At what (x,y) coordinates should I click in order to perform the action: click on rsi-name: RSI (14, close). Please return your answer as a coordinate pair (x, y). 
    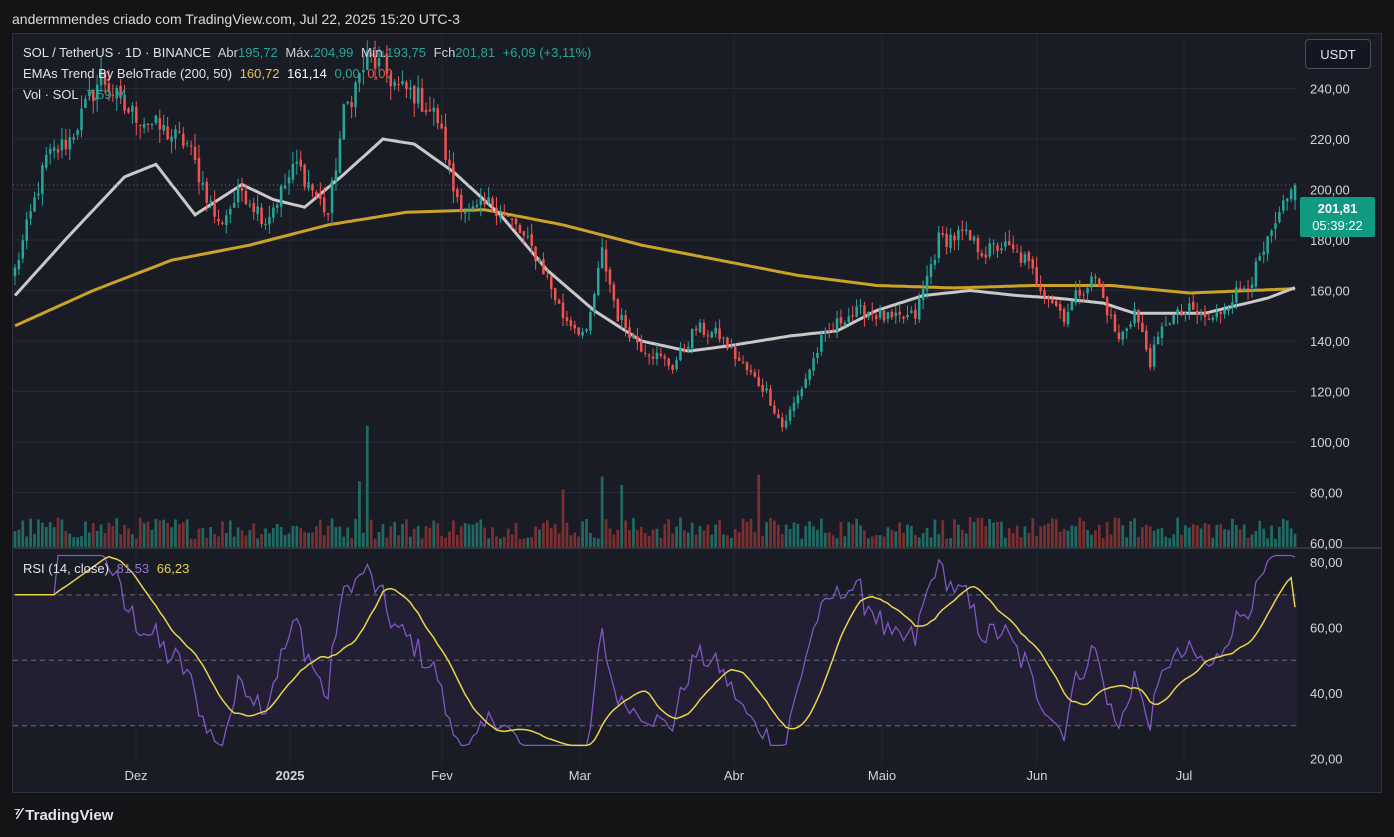
    Looking at the image, I should click on (66, 568).